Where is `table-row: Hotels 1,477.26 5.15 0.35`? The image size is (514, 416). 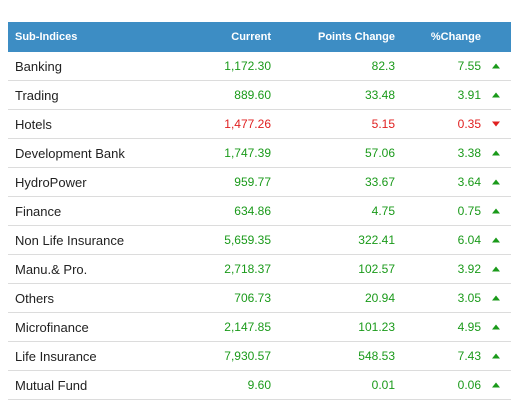 table-row: Hotels 1,477.26 5.15 0.35 is located at coordinates (259, 124).